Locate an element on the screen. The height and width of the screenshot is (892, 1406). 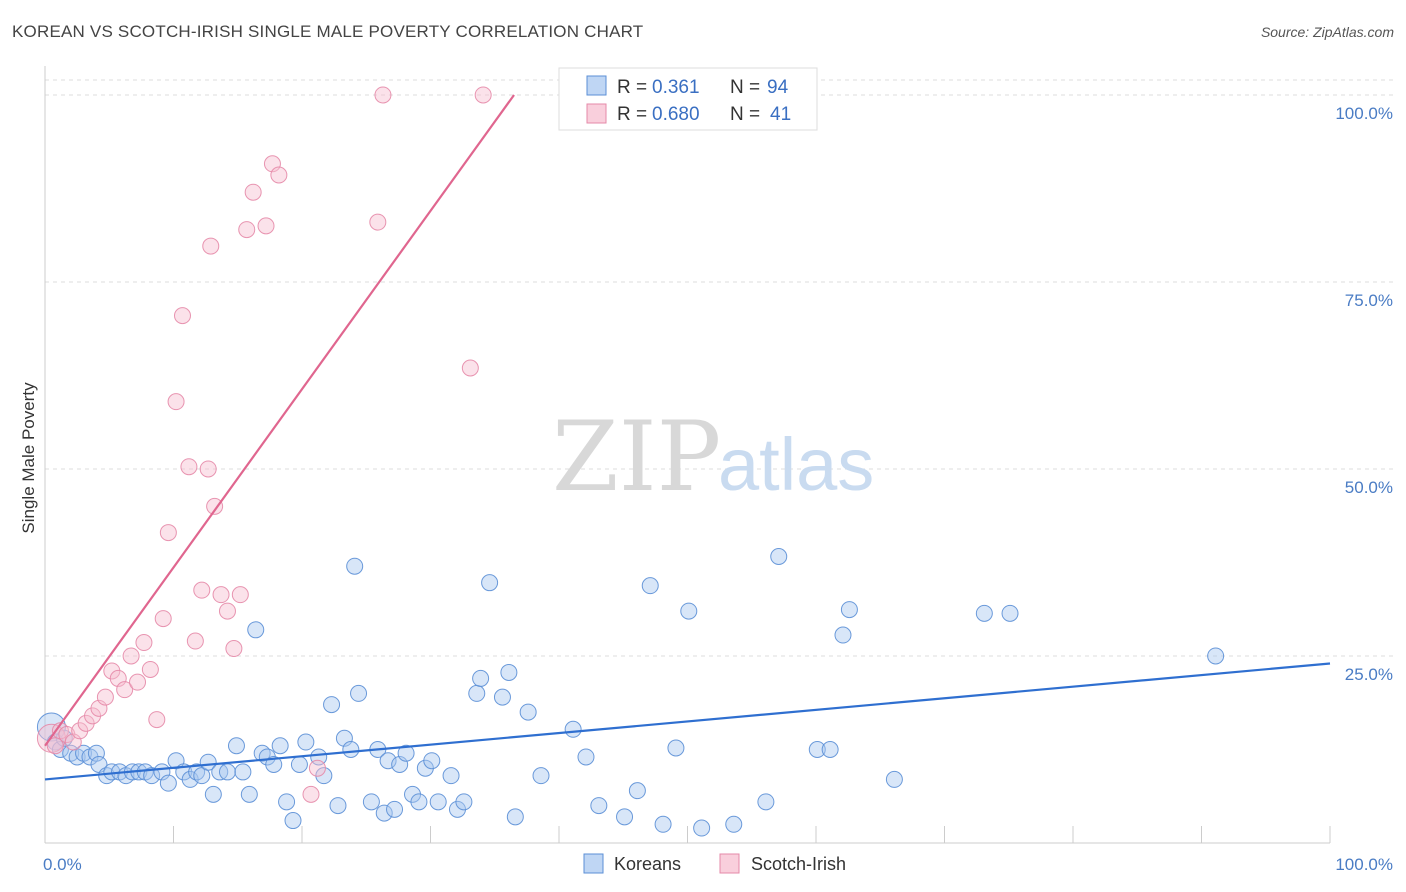
bottom-legend-swatch-koreans is located at coordinates (593, 863).